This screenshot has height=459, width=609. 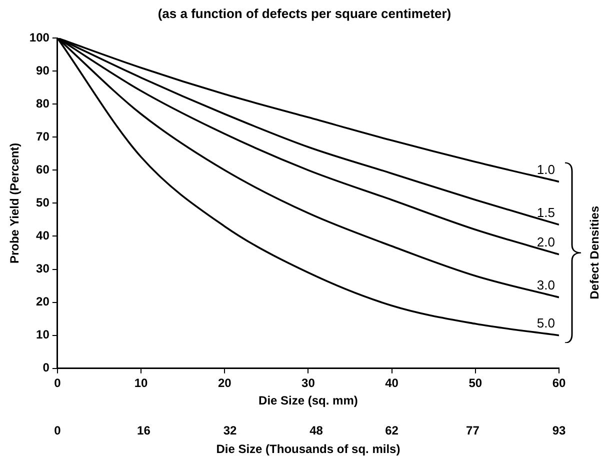 What do you see at coordinates (225, 383) in the screenshot?
I see `x-tick-label: 20` at bounding box center [225, 383].